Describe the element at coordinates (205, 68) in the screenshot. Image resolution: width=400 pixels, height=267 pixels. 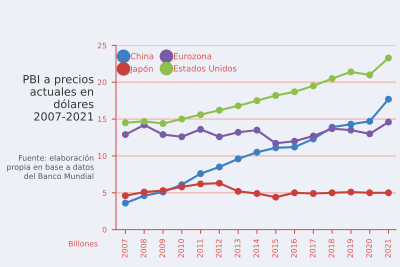
I see `legend-label: Estados Unidos` at that location.